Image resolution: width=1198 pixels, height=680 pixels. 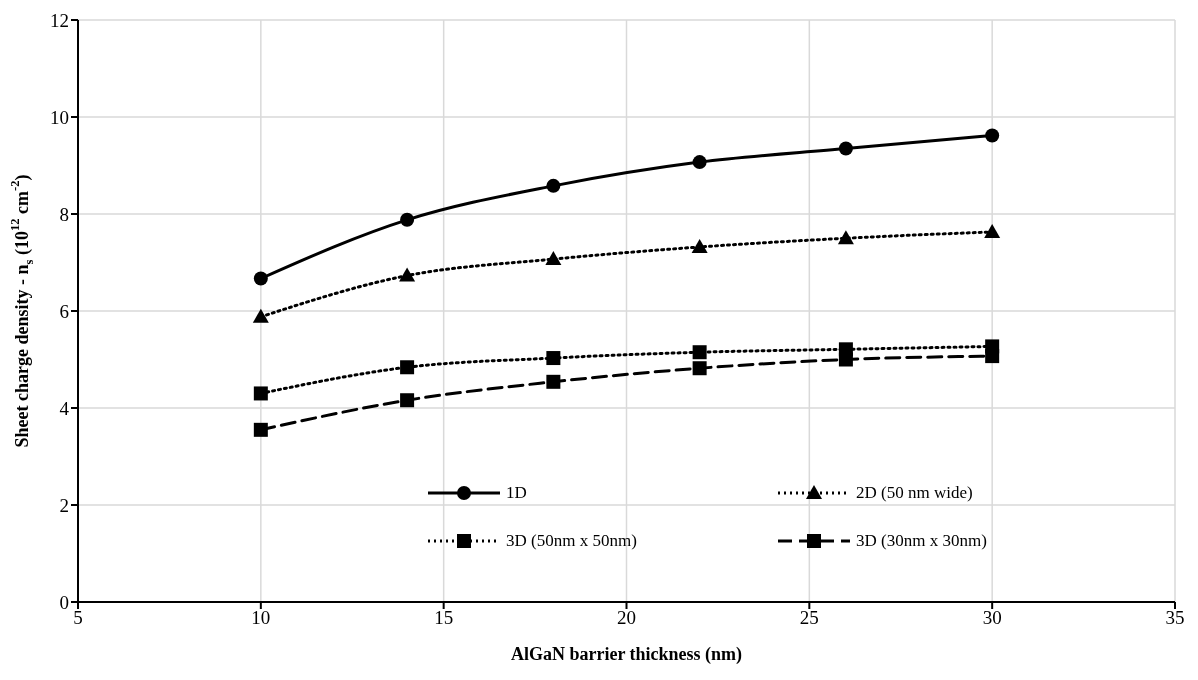 I want to click on x-tick-label: 30, so click(x=992, y=618).